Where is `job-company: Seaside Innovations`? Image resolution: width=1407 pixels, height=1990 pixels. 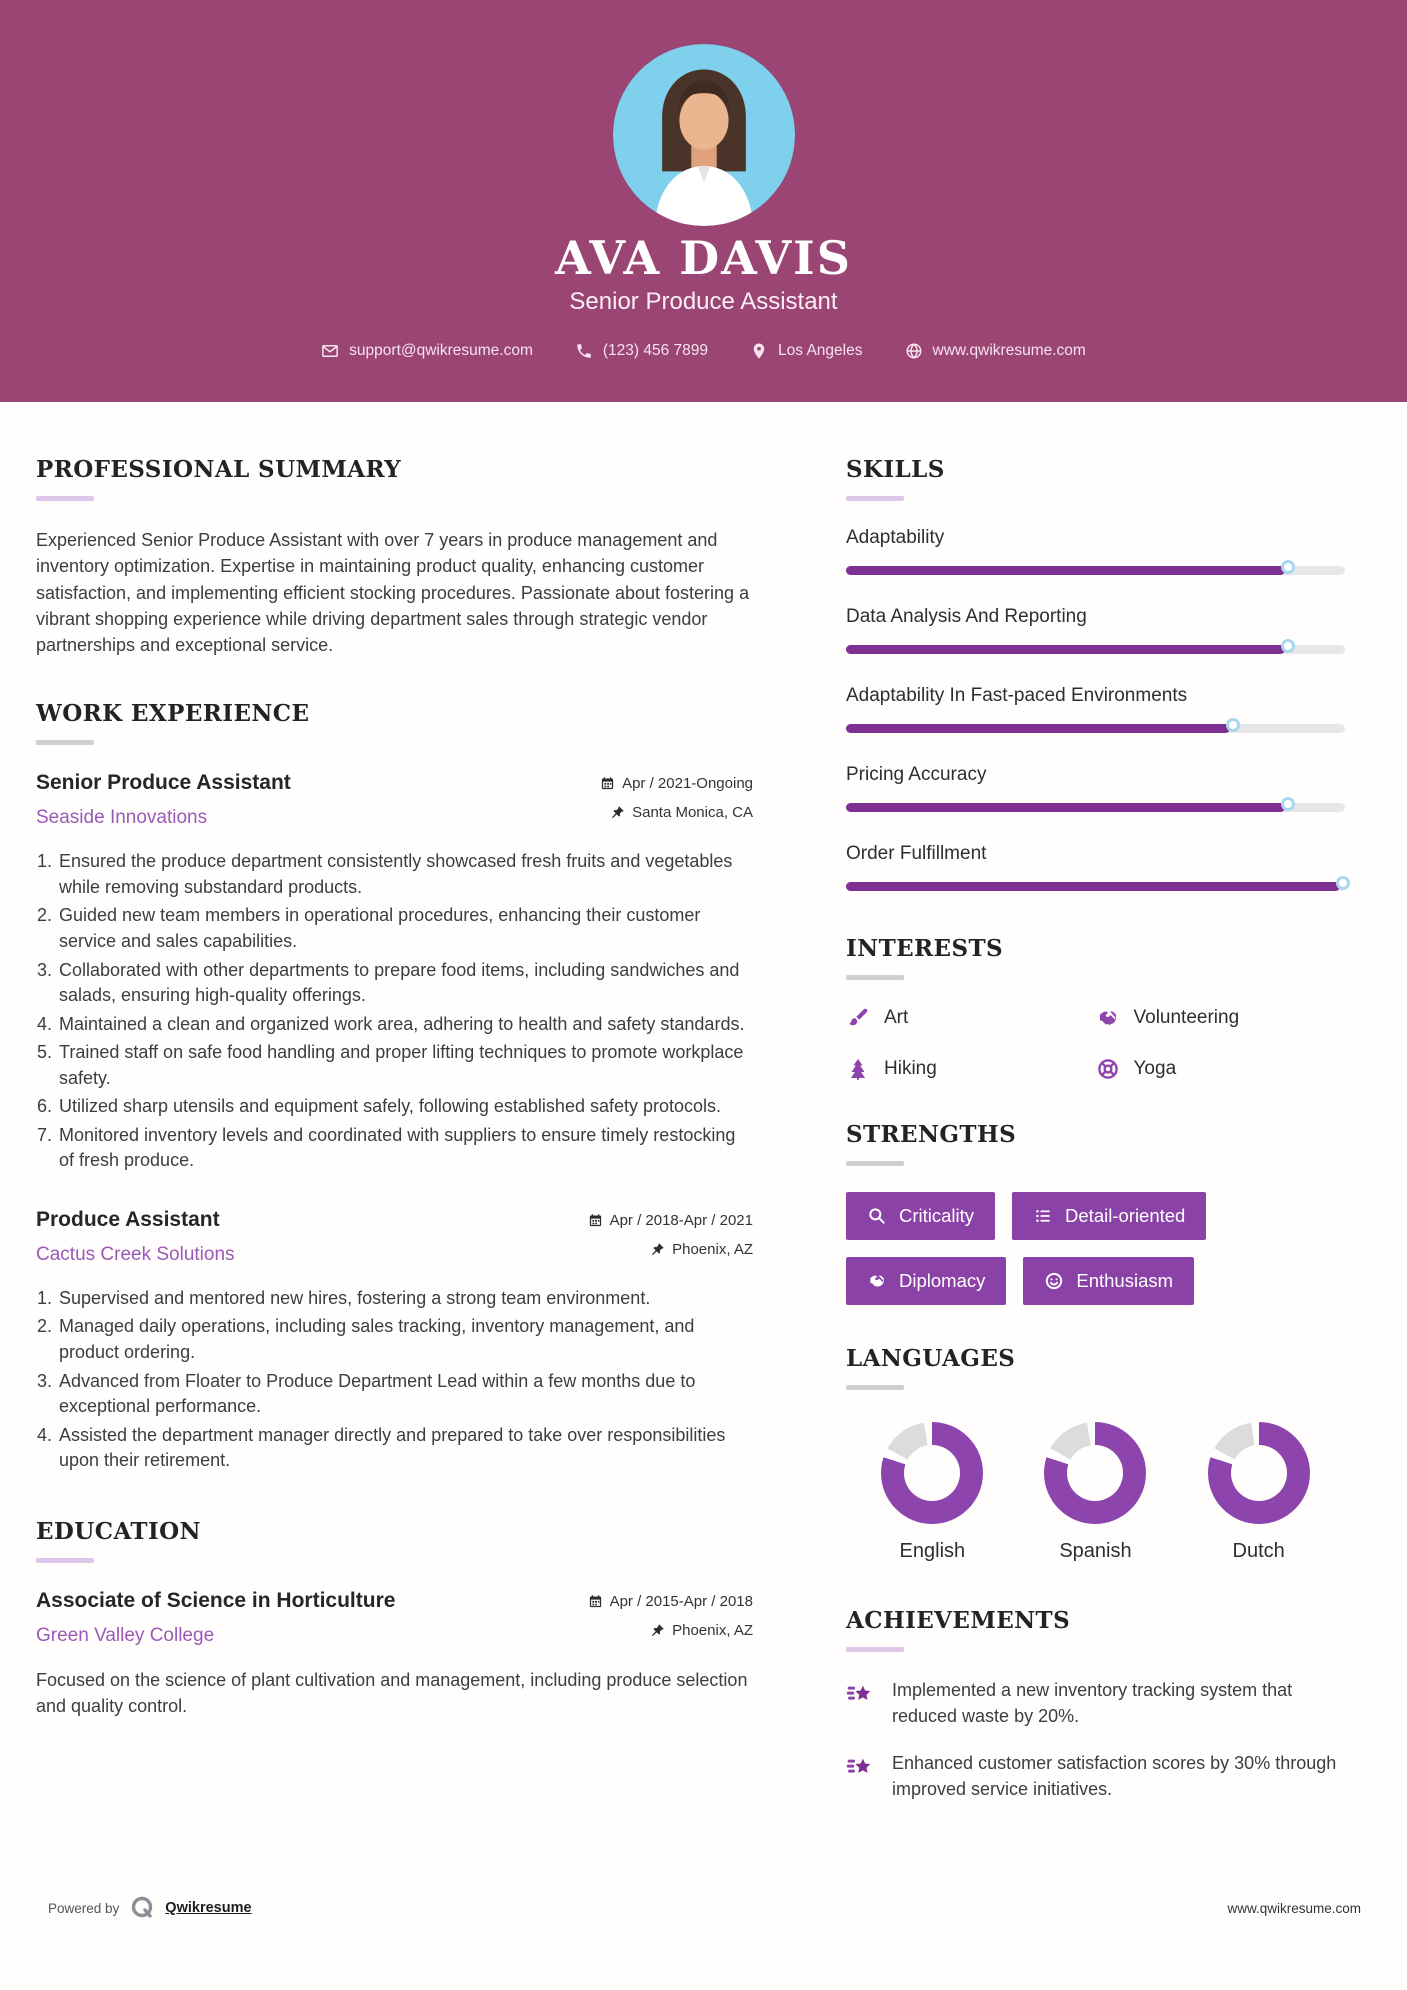 job-company: Seaside Innovations is located at coordinates (122, 818).